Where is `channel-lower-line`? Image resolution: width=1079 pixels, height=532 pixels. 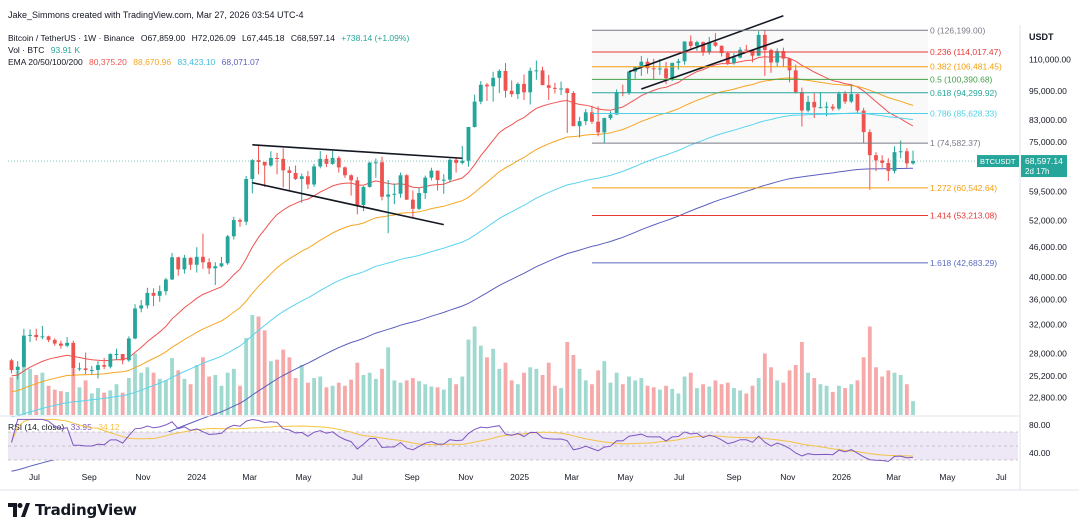 channel-lower-line is located at coordinates (712, 64).